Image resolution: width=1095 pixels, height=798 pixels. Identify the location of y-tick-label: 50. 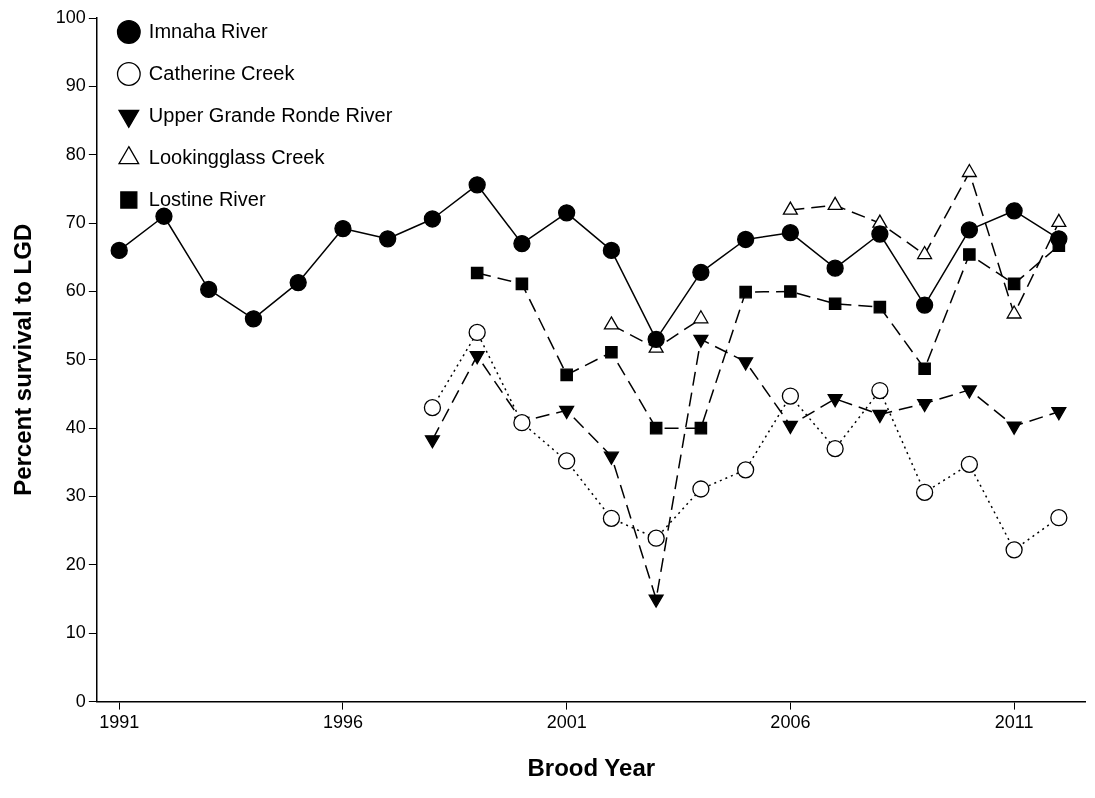
(75, 358).